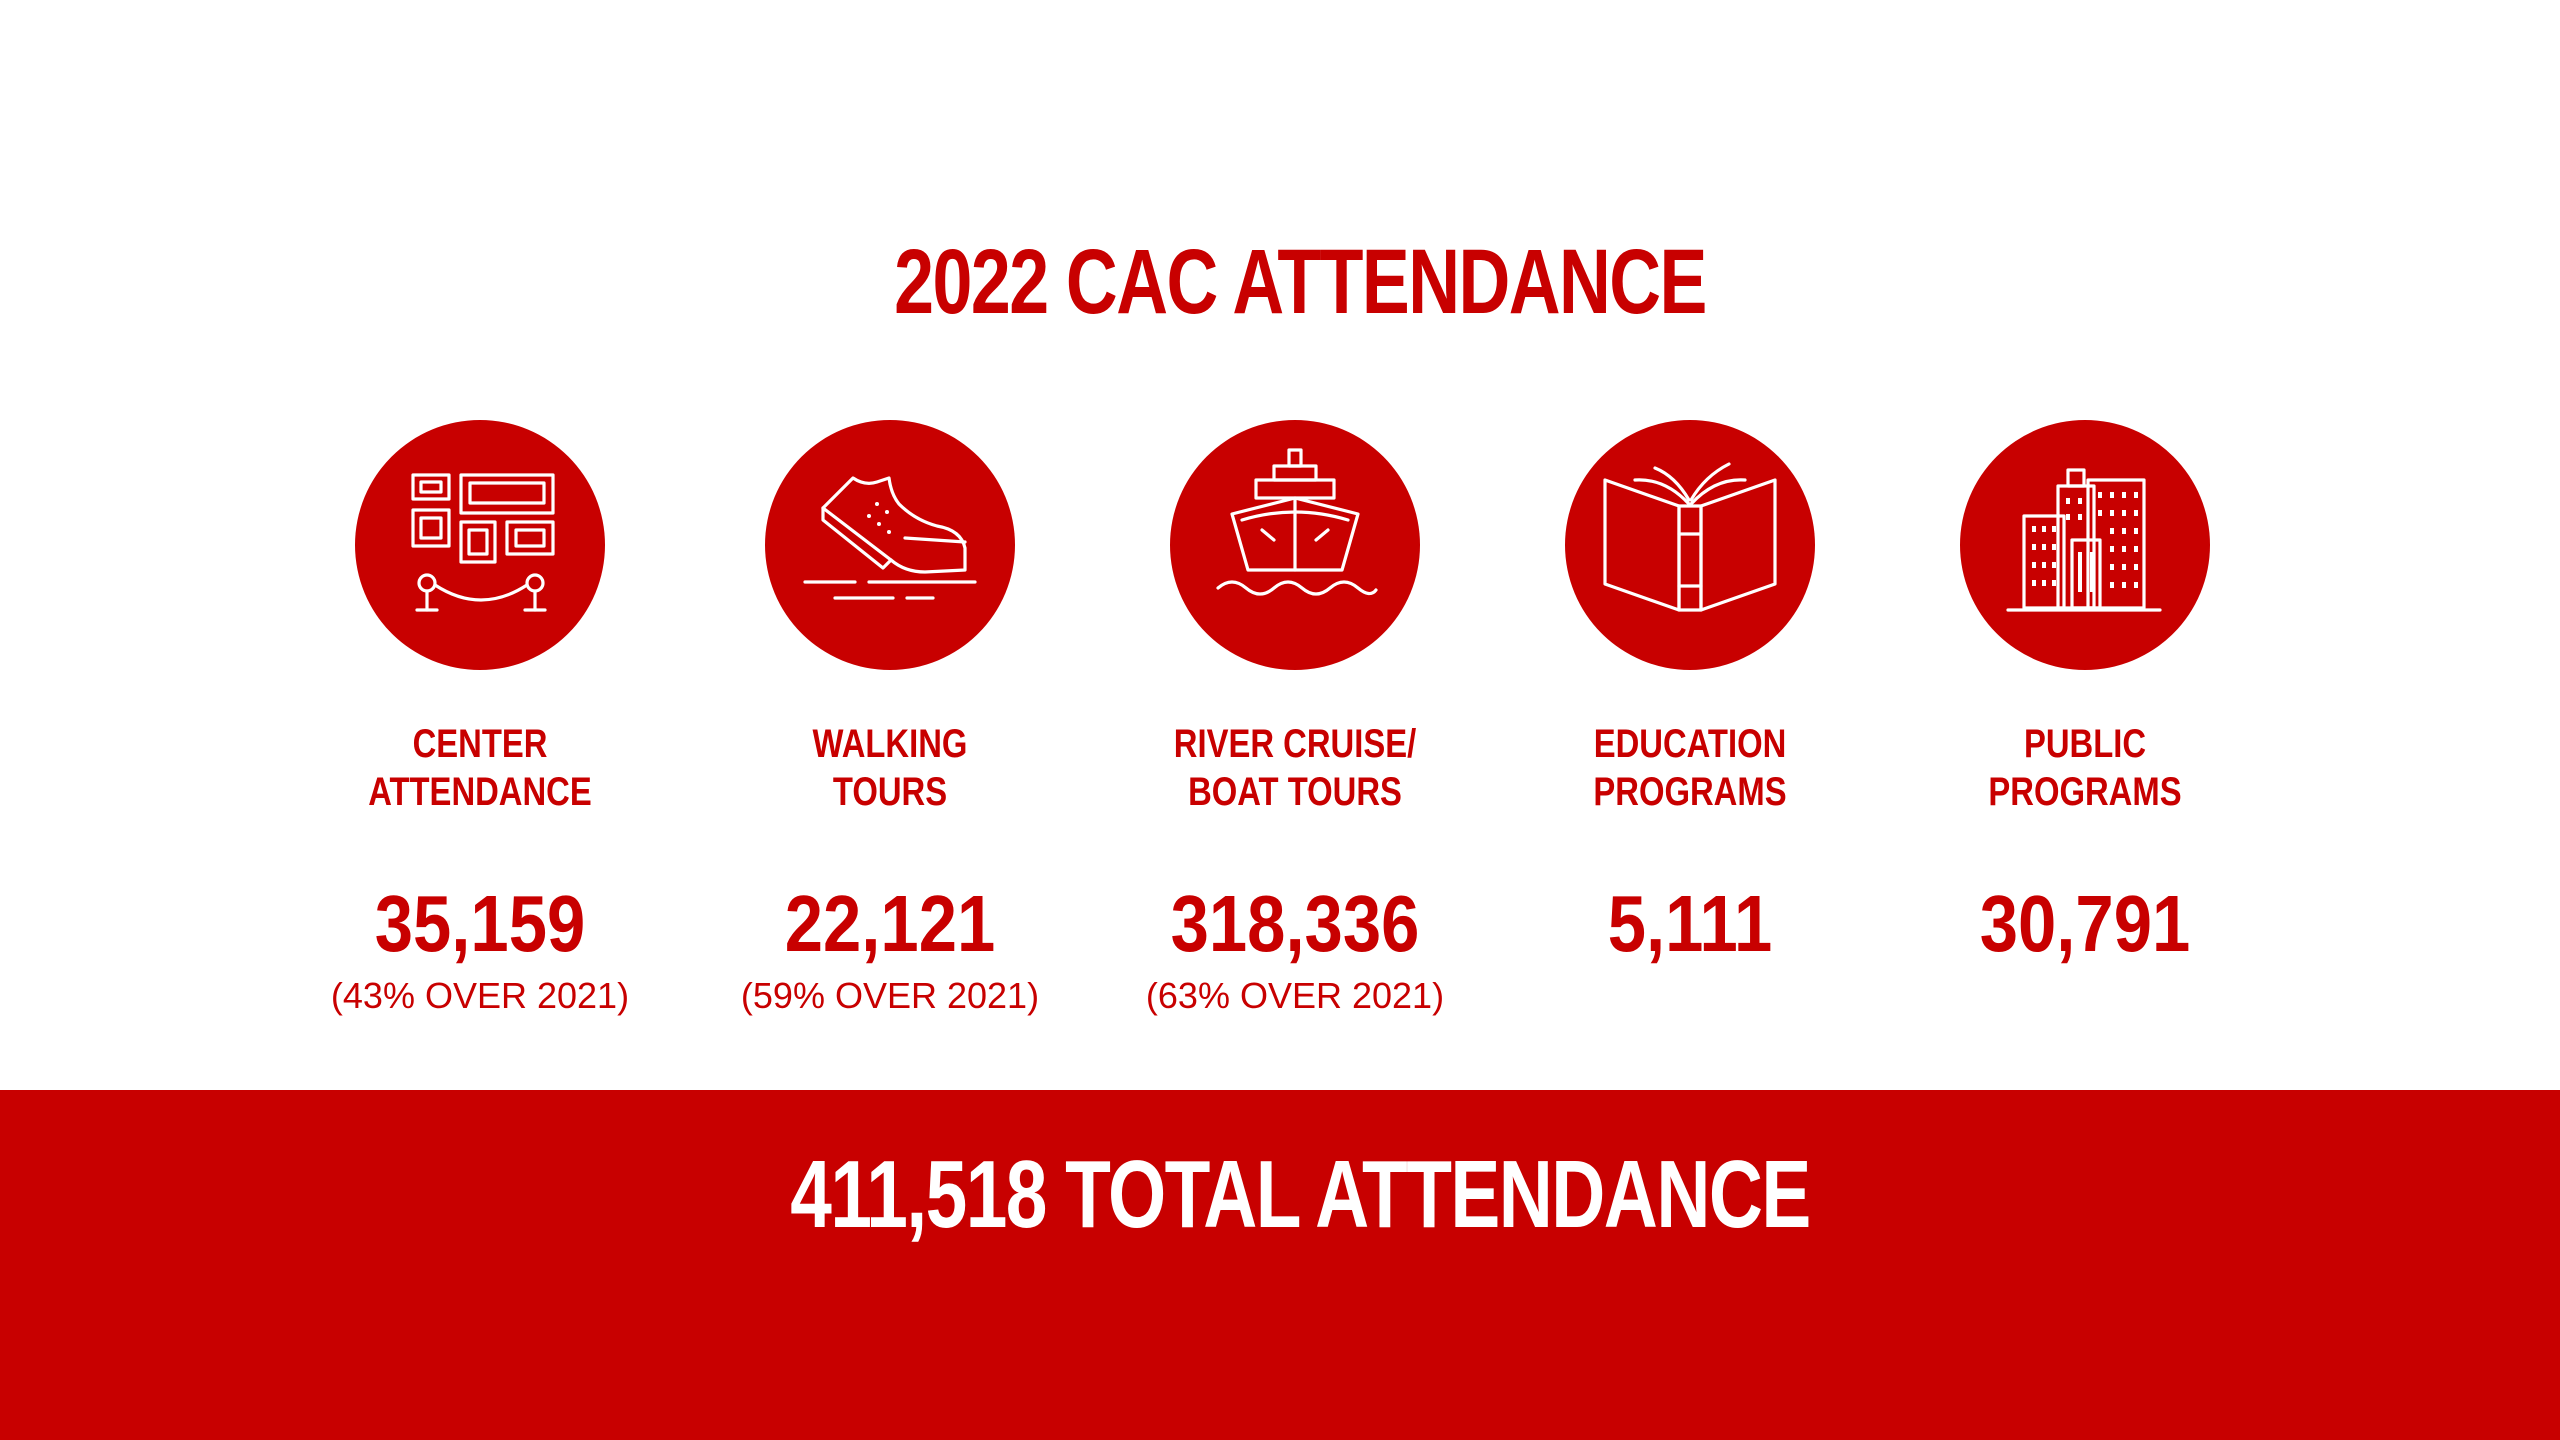 The width and height of the screenshot is (2560, 1440). I want to click on stat-card-walking-tours: WALKING TOURS 22,121 (59% OVER 2021), so click(890, 540).